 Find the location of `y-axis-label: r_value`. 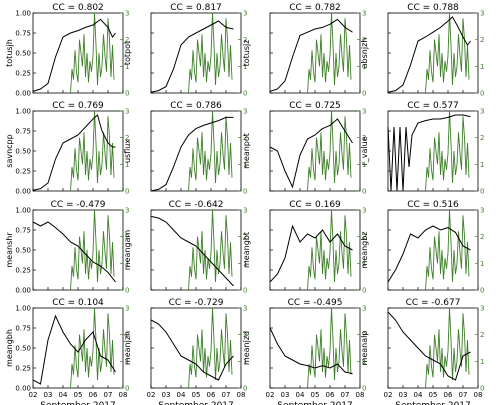

y-axis-label: r_value is located at coordinates (364, 150).